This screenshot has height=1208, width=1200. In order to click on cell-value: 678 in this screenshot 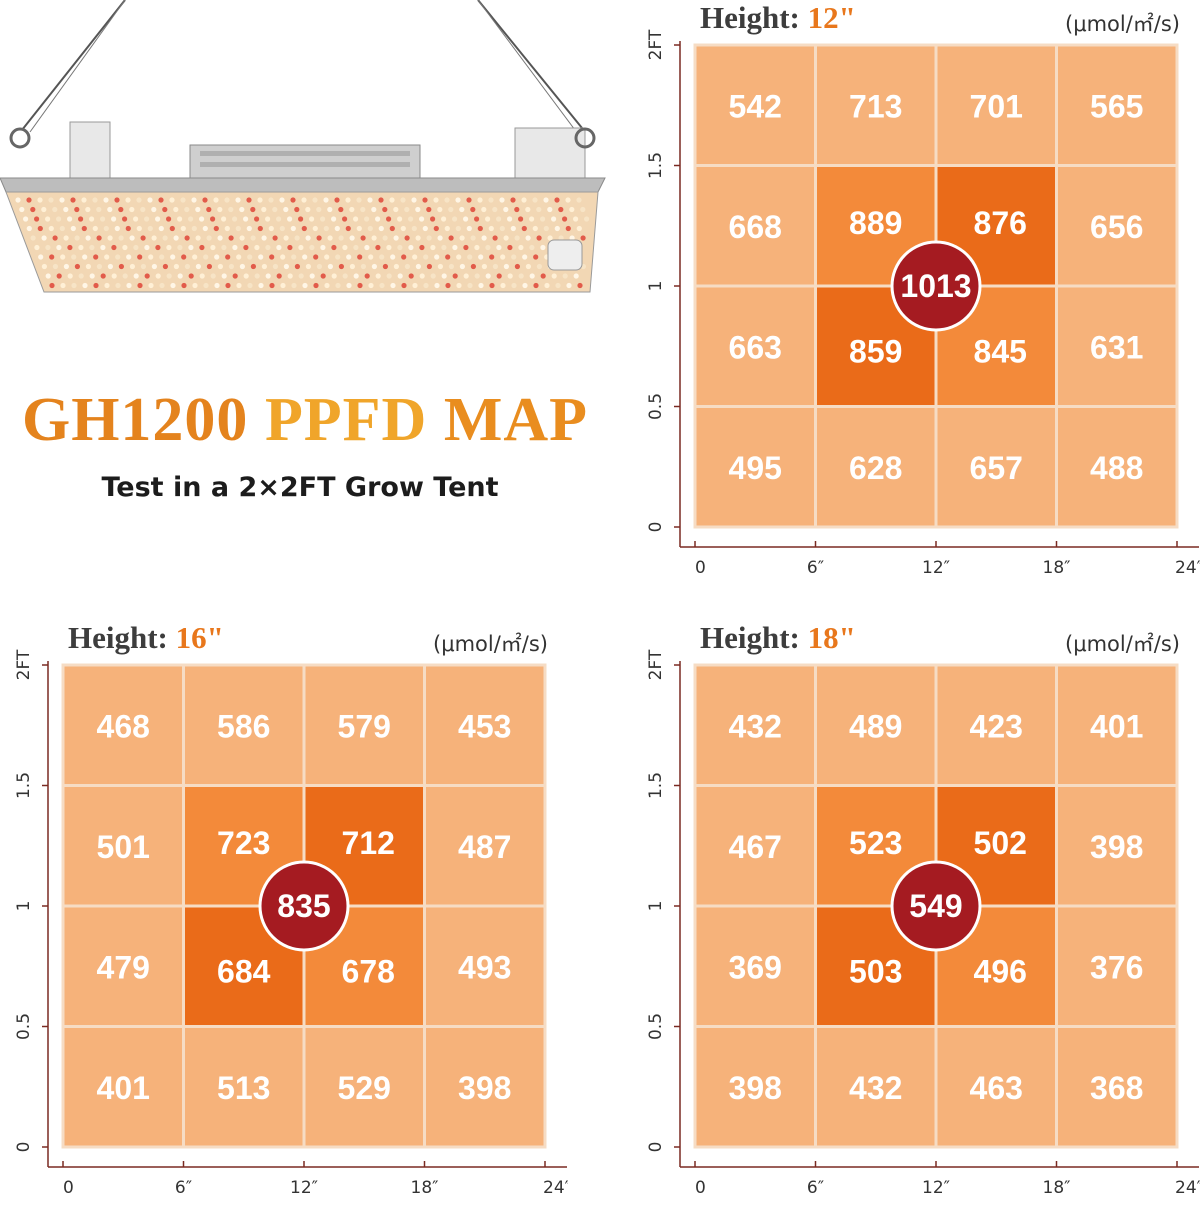, I will do `click(368, 971)`.